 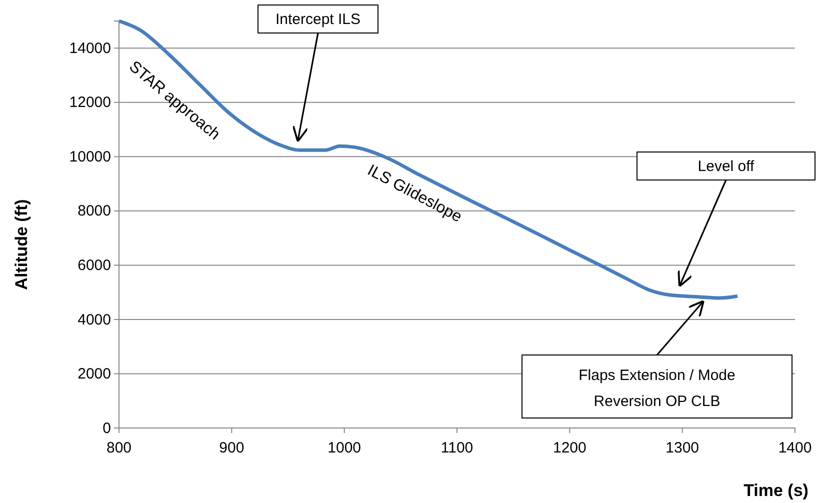 I want to click on y-tick-label: 8000, so click(x=94, y=211).